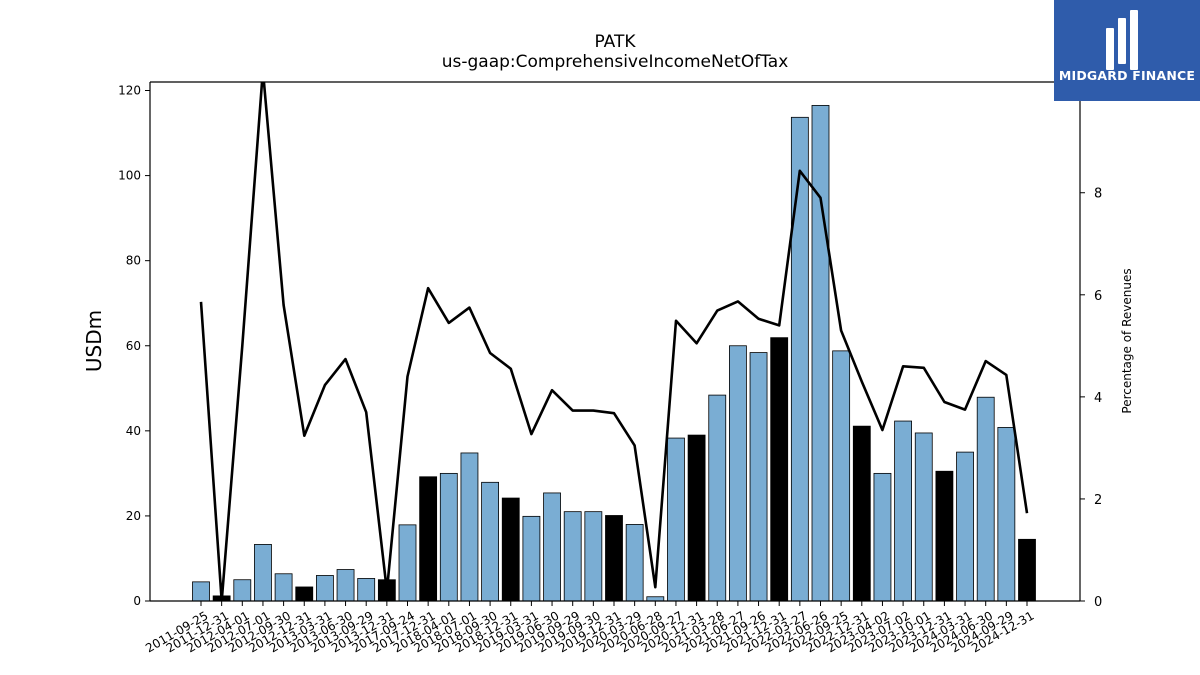 Image resolution: width=1200 pixels, height=675 pixels. I want to click on y2-axis-label: Percentage of Revenues, so click(1127, 340).